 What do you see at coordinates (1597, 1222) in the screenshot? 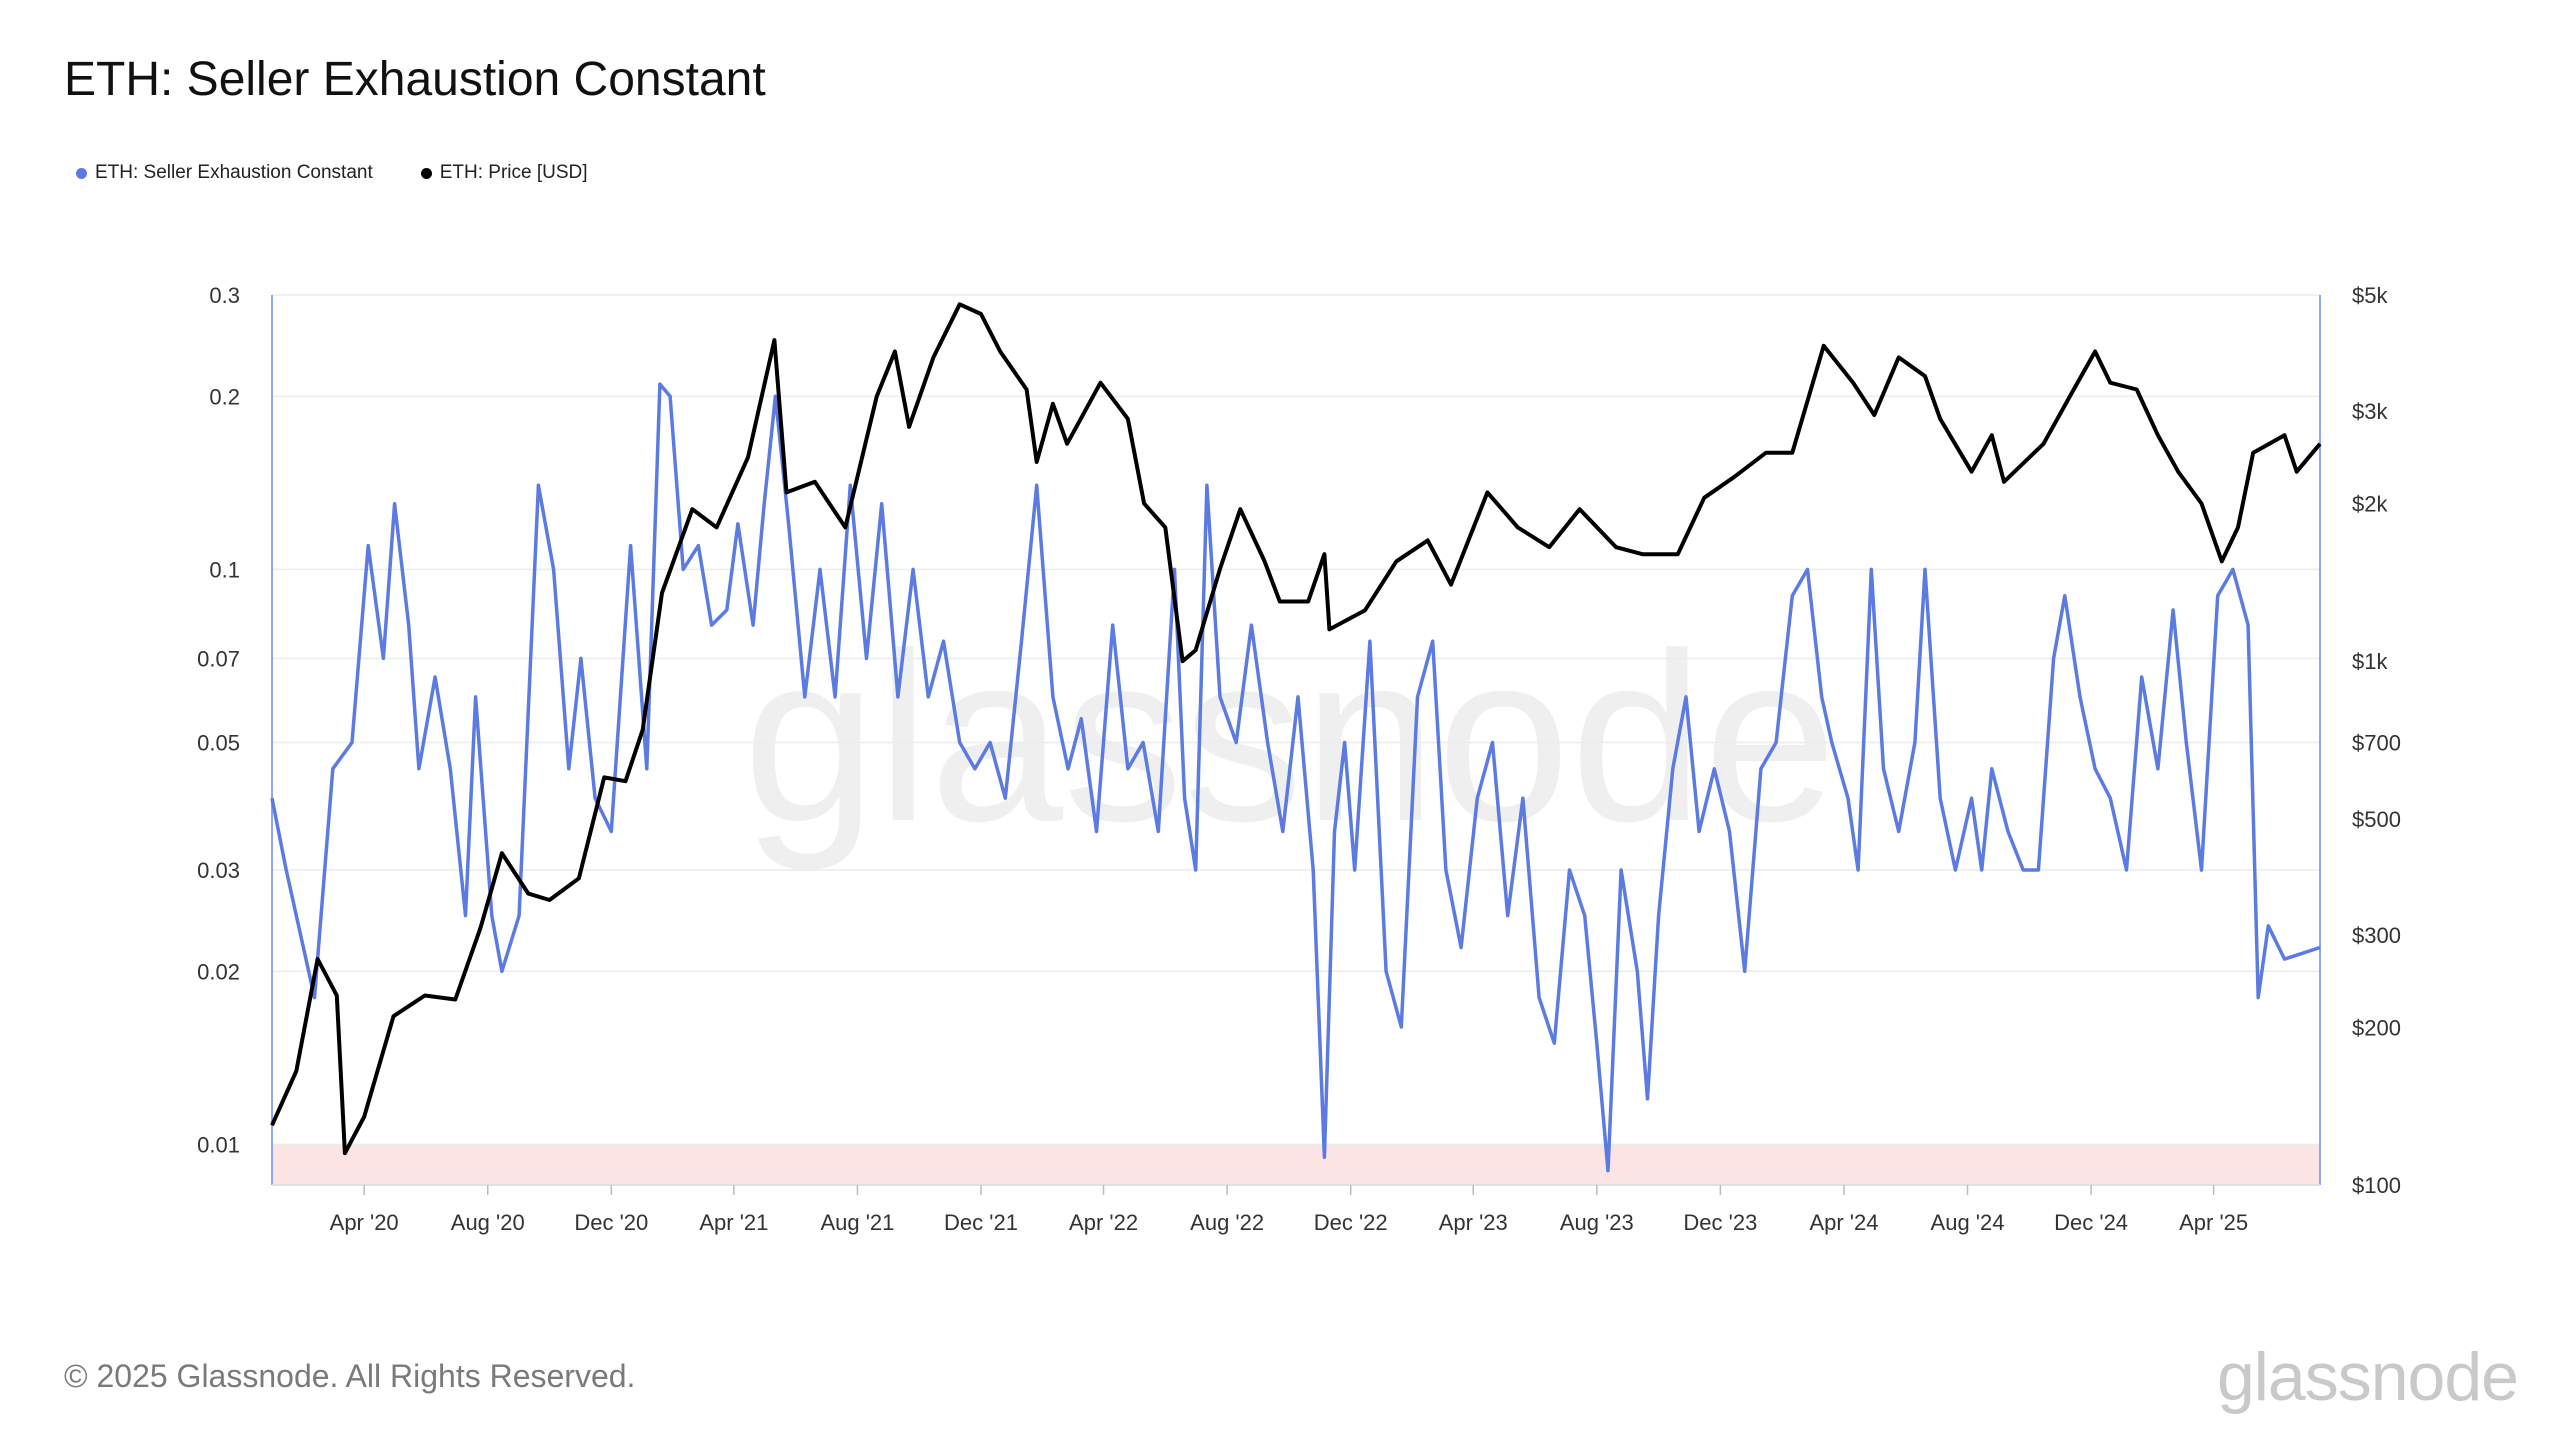
I see `x-tick-label: Aug '23` at bounding box center [1597, 1222].